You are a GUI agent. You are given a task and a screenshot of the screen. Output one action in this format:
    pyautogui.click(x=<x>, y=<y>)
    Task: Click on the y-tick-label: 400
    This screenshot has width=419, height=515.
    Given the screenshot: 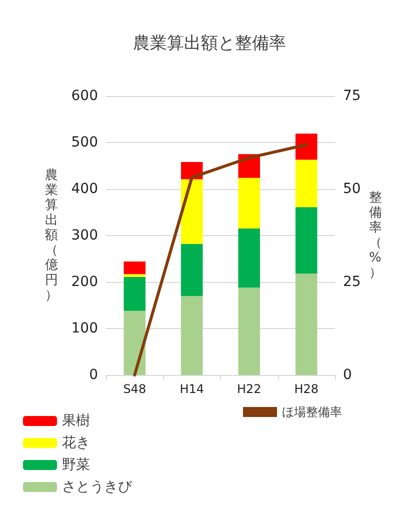 What is the action you would take?
    pyautogui.click(x=84, y=189)
    